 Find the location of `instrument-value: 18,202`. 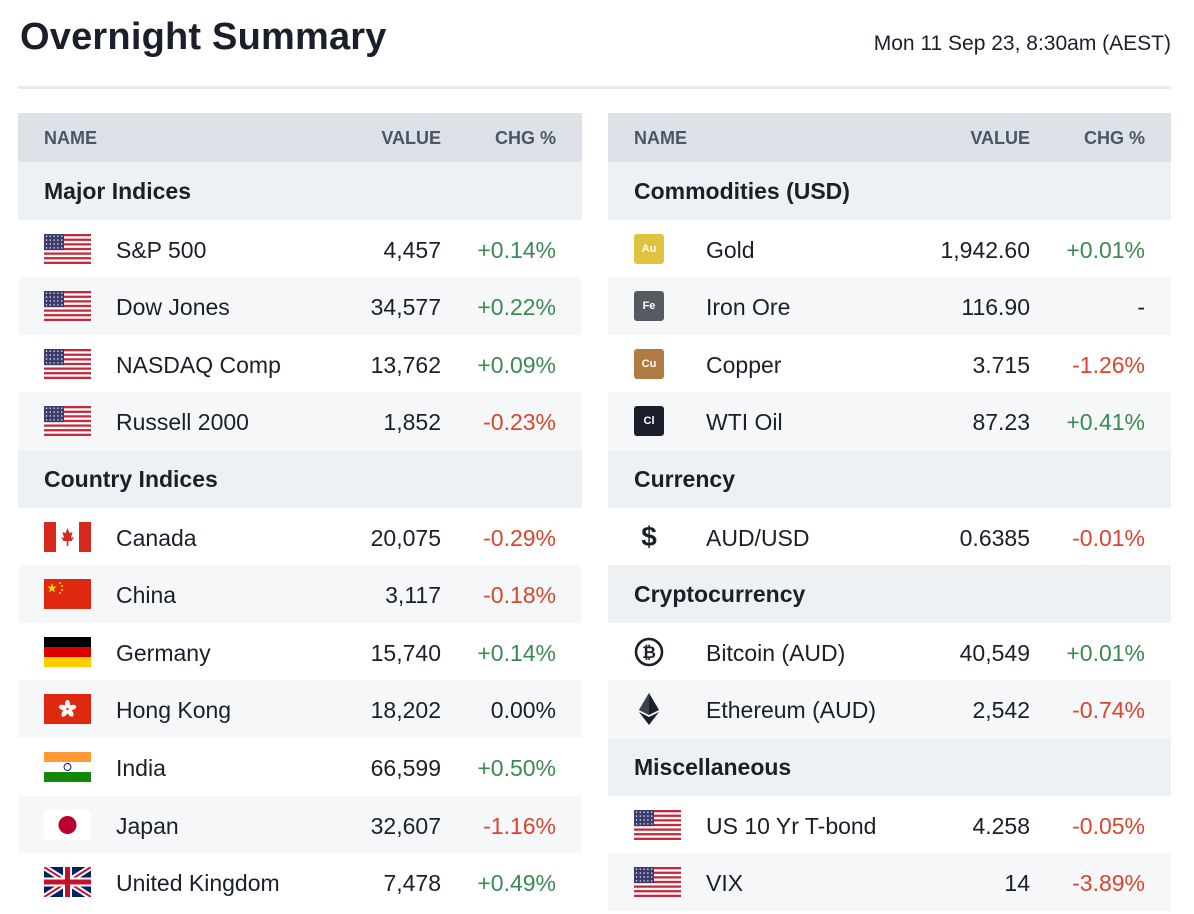

instrument-value: 18,202 is located at coordinates (405, 710).